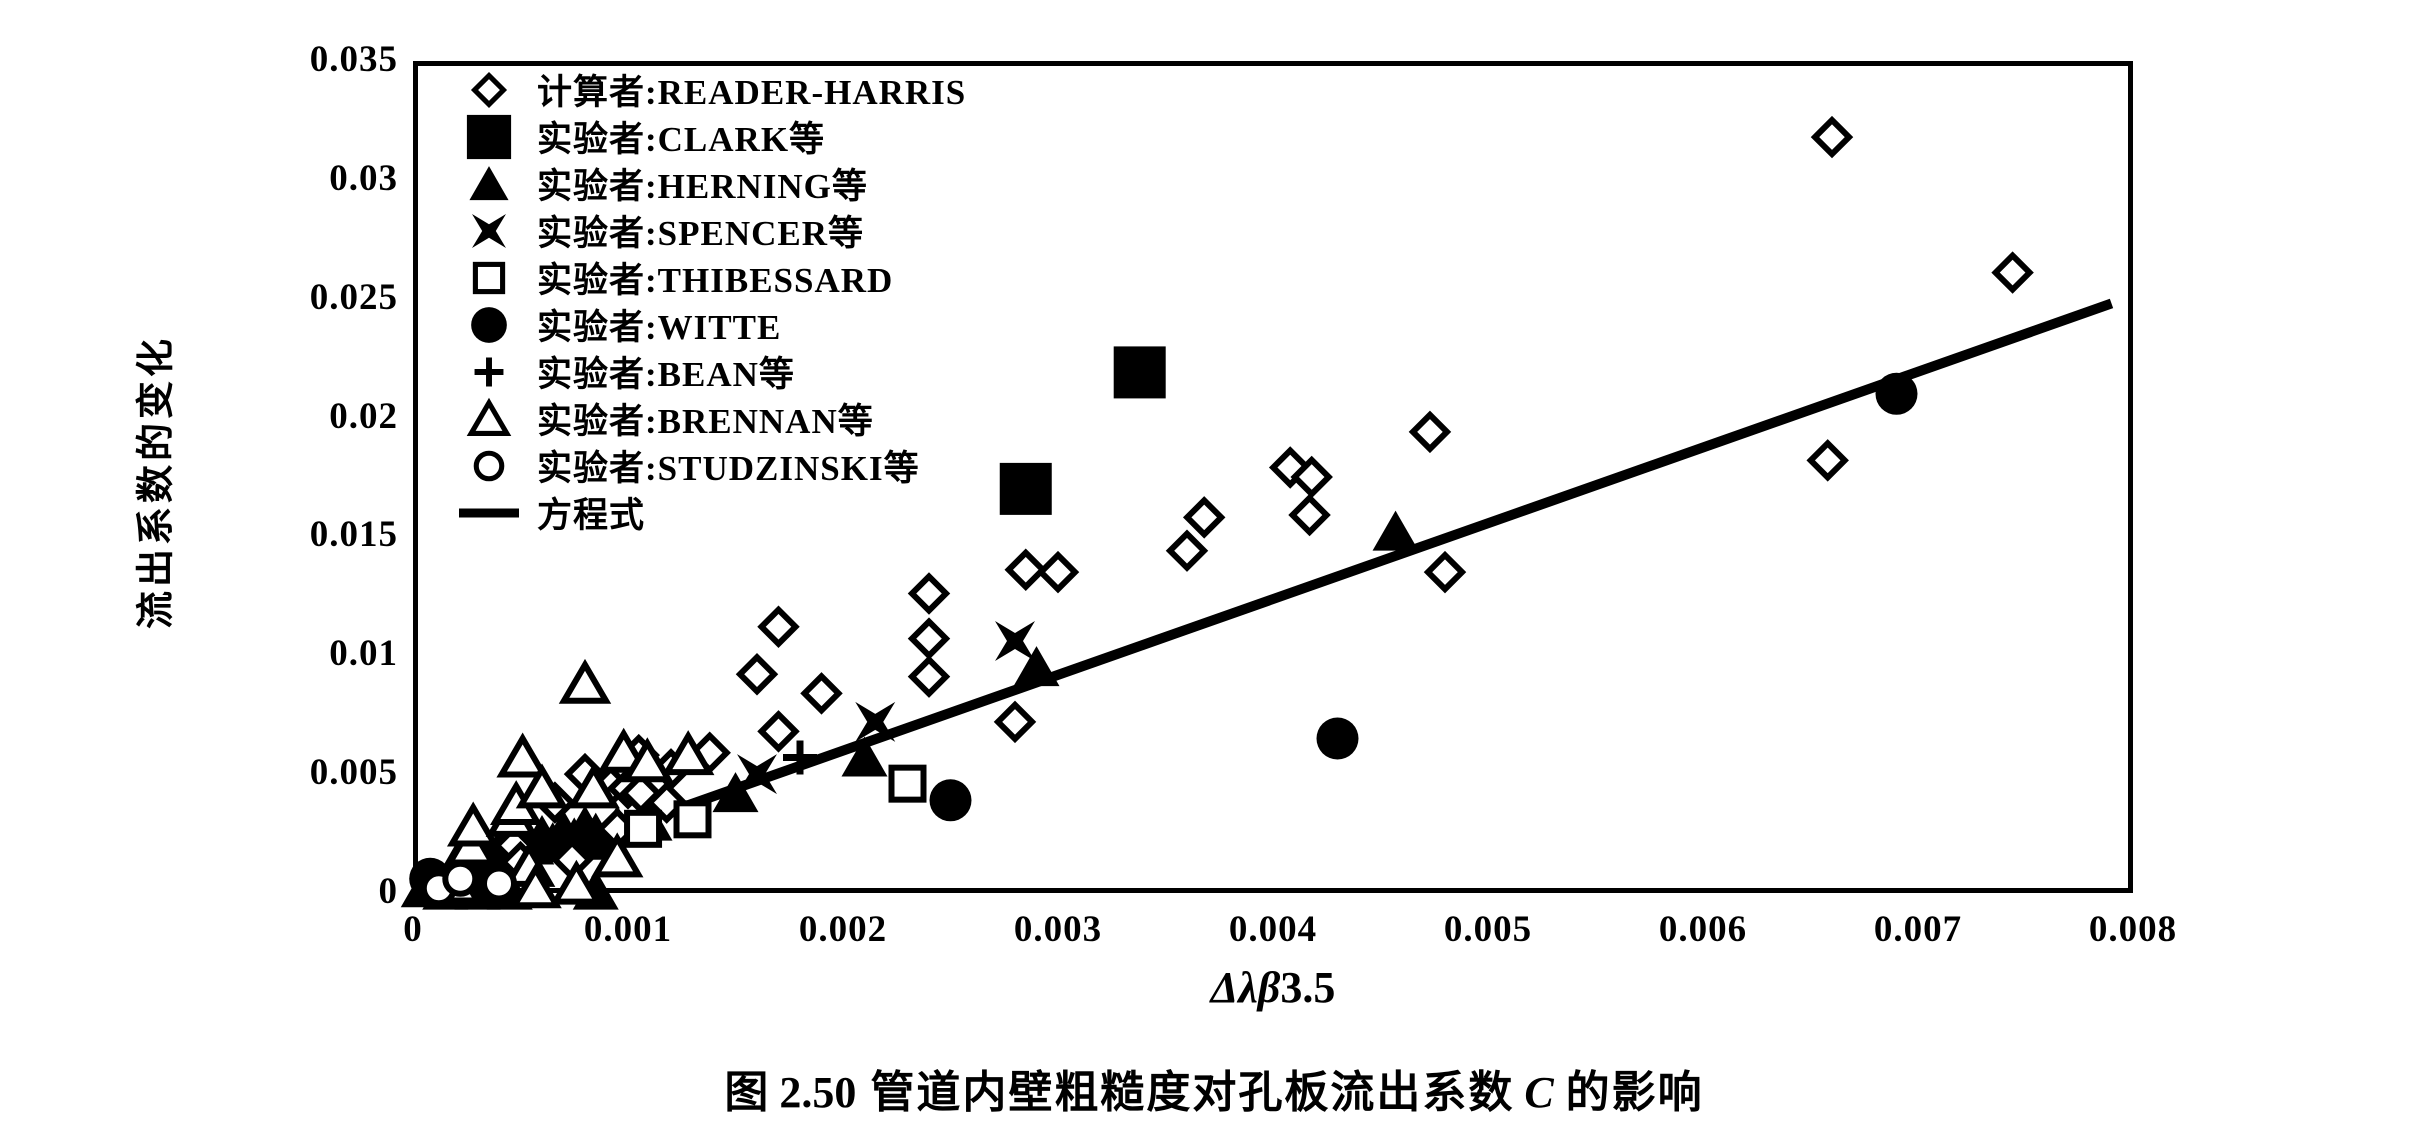 This screenshot has height=1144, width=2428. Describe the element at coordinates (1192, 1092) in the screenshot. I see `caption-text-pre: 管道内壁粗糙度对孔板流出系数` at that location.